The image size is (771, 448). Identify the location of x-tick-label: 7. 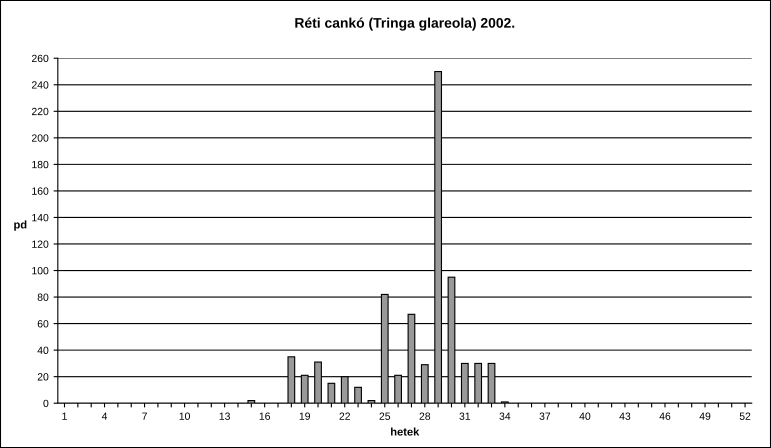
(144, 416).